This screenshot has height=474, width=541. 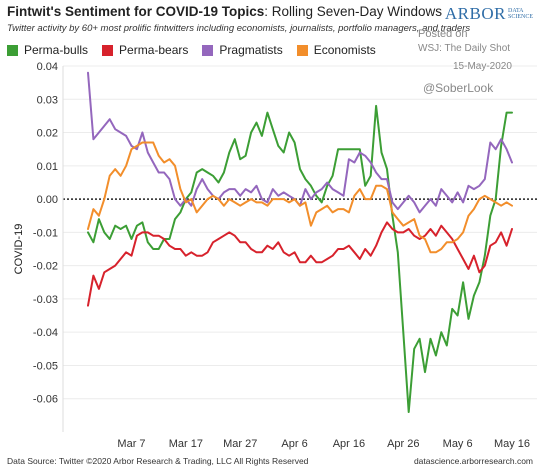 I want to click on y-tick-label: 0.00, so click(x=47, y=200).